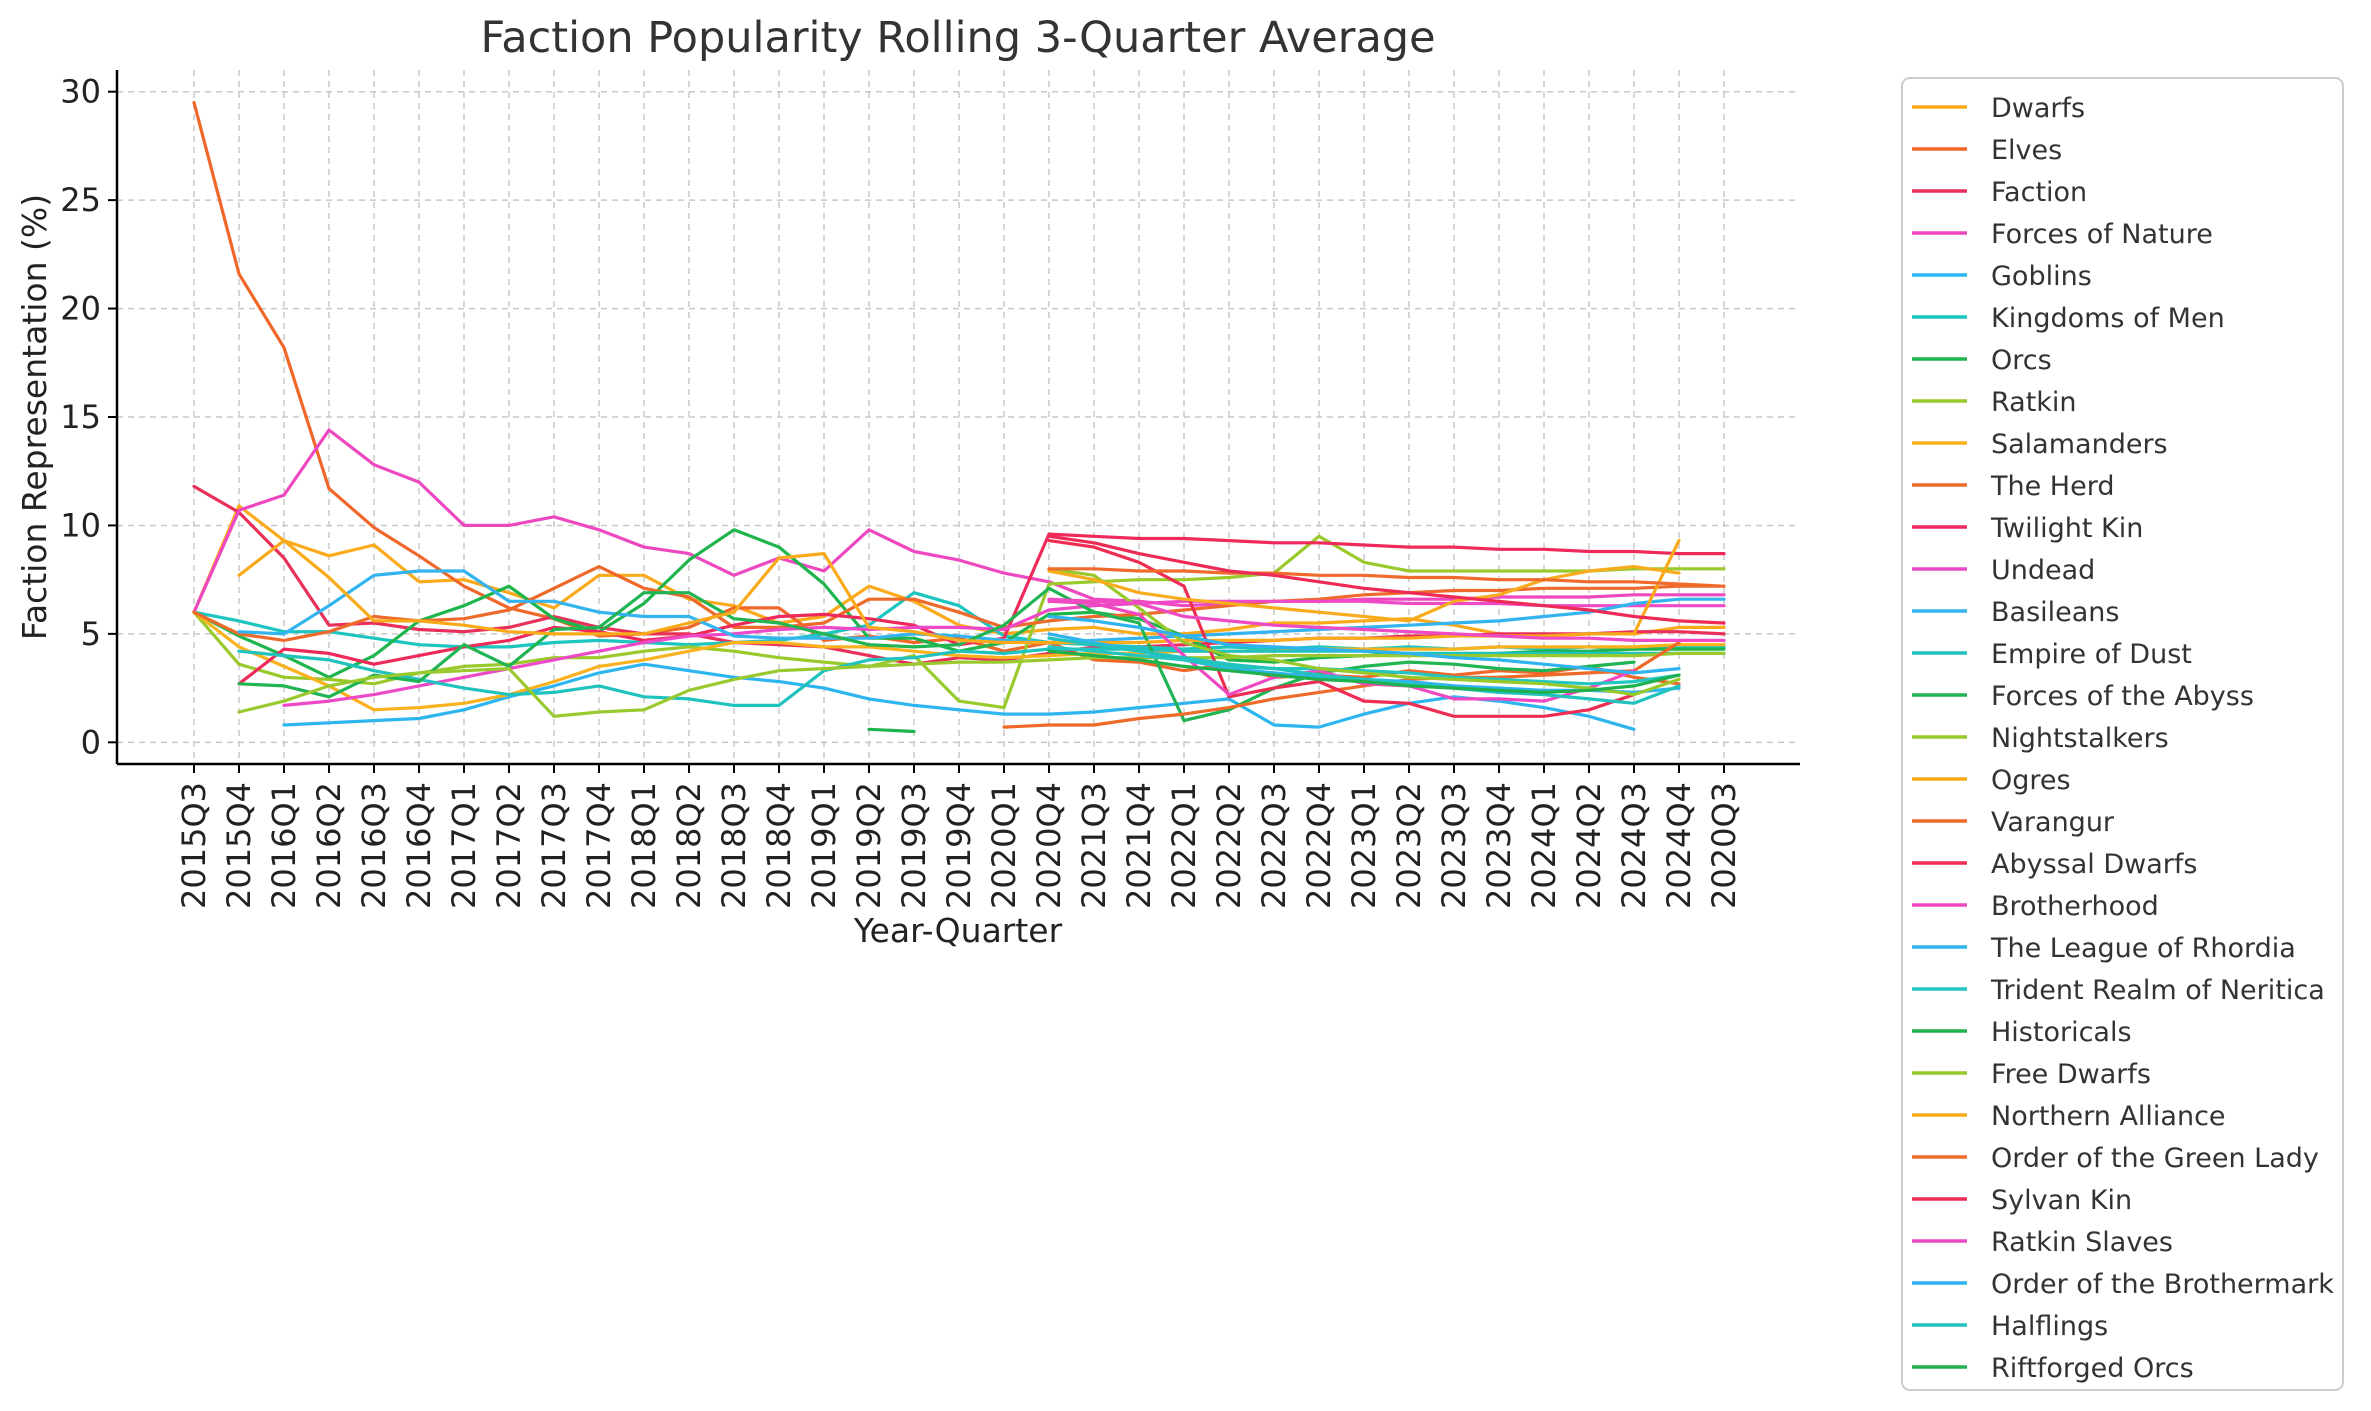  What do you see at coordinates (239, 845) in the screenshot?
I see `x-tick-label: 2015Q4` at bounding box center [239, 845].